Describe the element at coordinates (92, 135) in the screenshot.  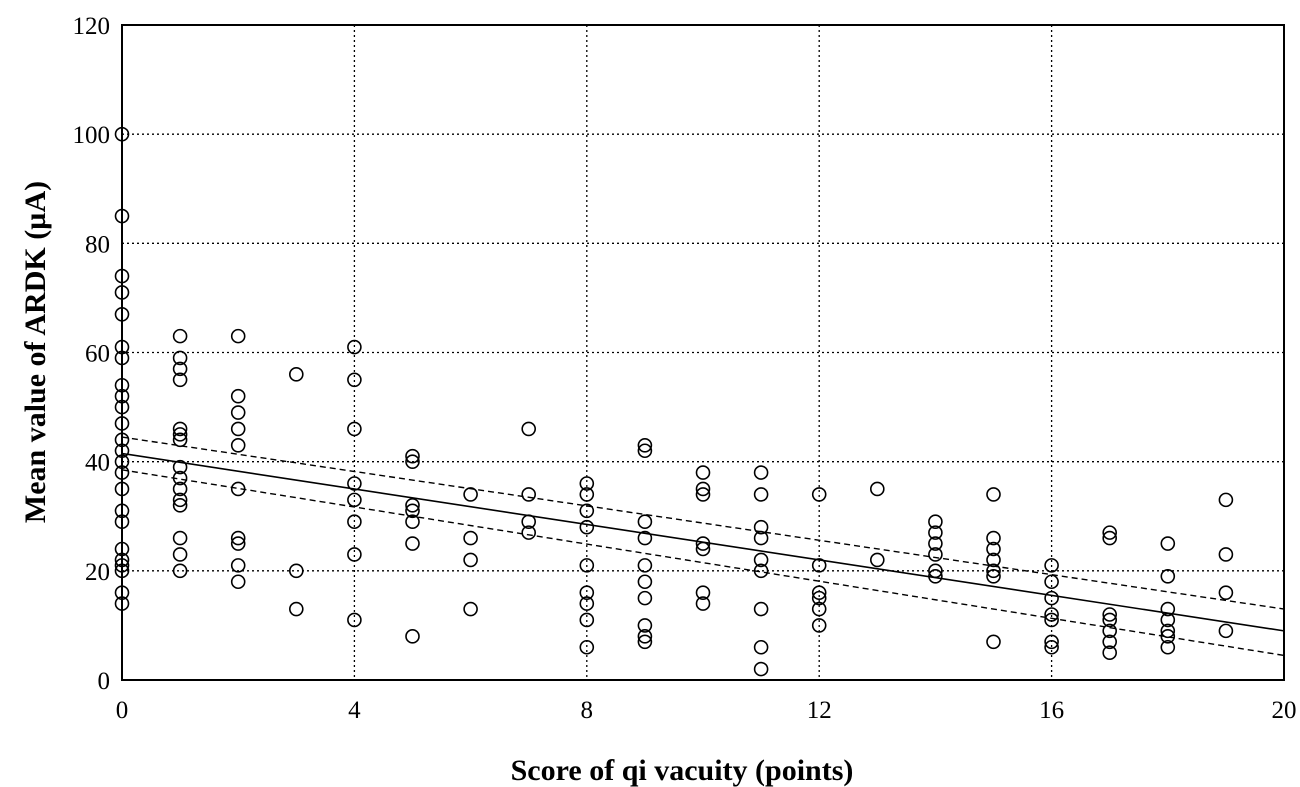
I see `y-tick-label: 100` at that location.